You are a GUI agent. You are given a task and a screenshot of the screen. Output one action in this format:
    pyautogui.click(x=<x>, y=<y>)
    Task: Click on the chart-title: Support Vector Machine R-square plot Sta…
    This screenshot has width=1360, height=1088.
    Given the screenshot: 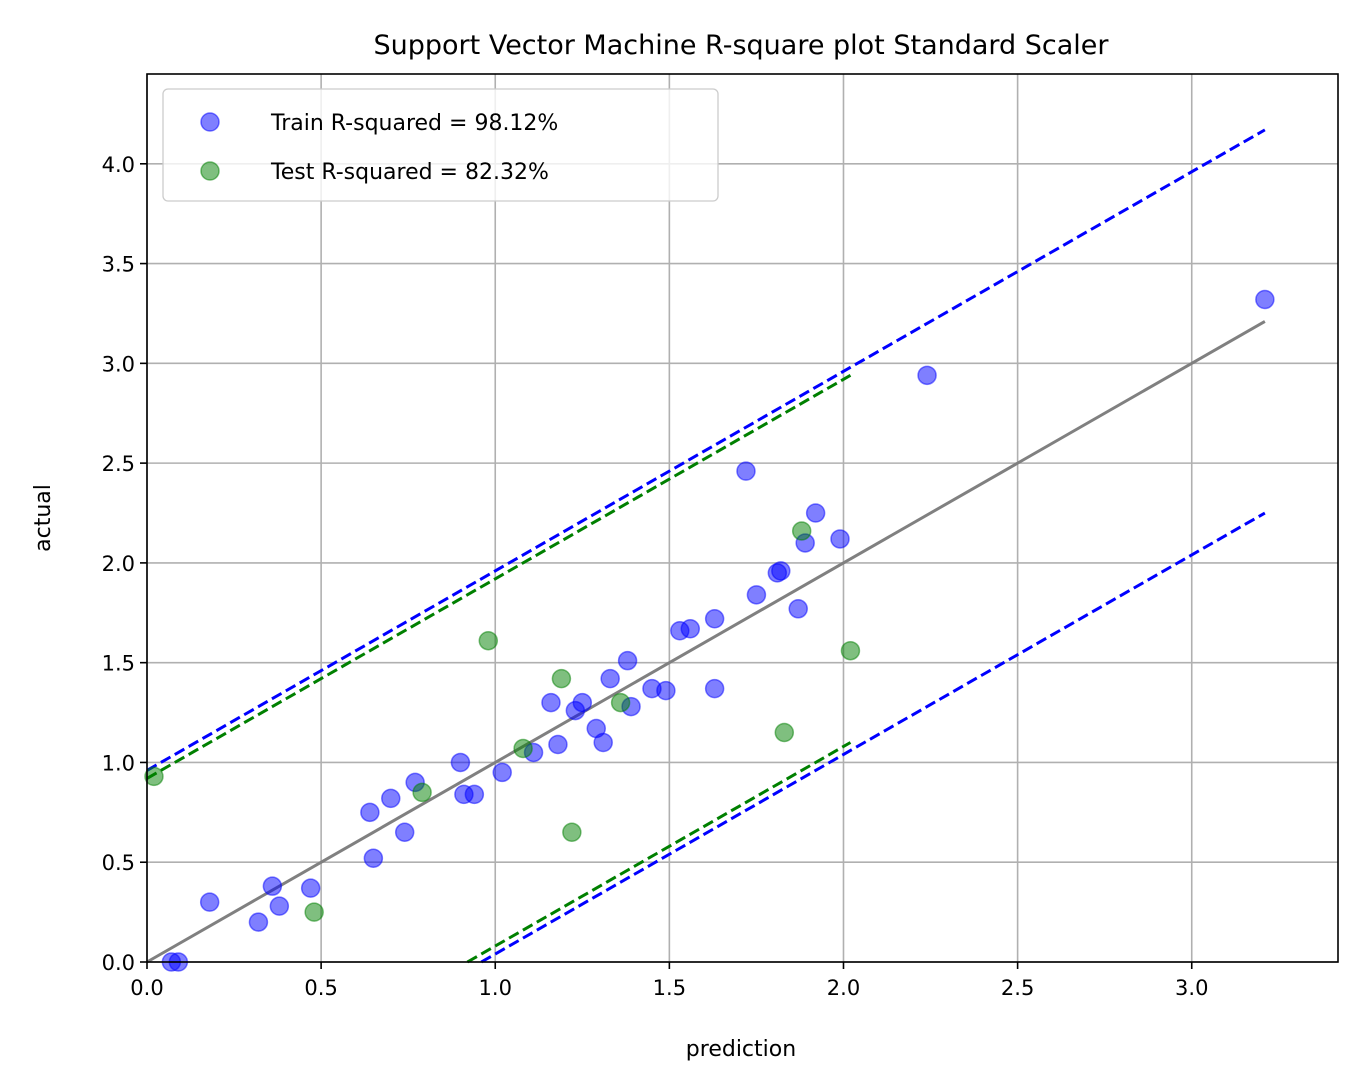 What is the action you would take?
    pyautogui.click(x=742, y=45)
    